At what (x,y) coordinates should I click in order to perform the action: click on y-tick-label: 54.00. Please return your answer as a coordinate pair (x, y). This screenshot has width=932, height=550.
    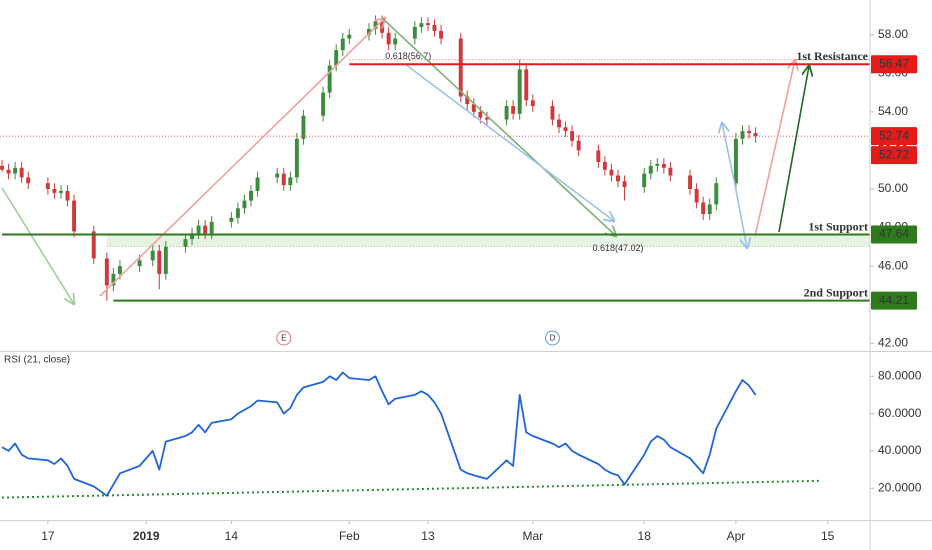
    Looking at the image, I should click on (893, 111).